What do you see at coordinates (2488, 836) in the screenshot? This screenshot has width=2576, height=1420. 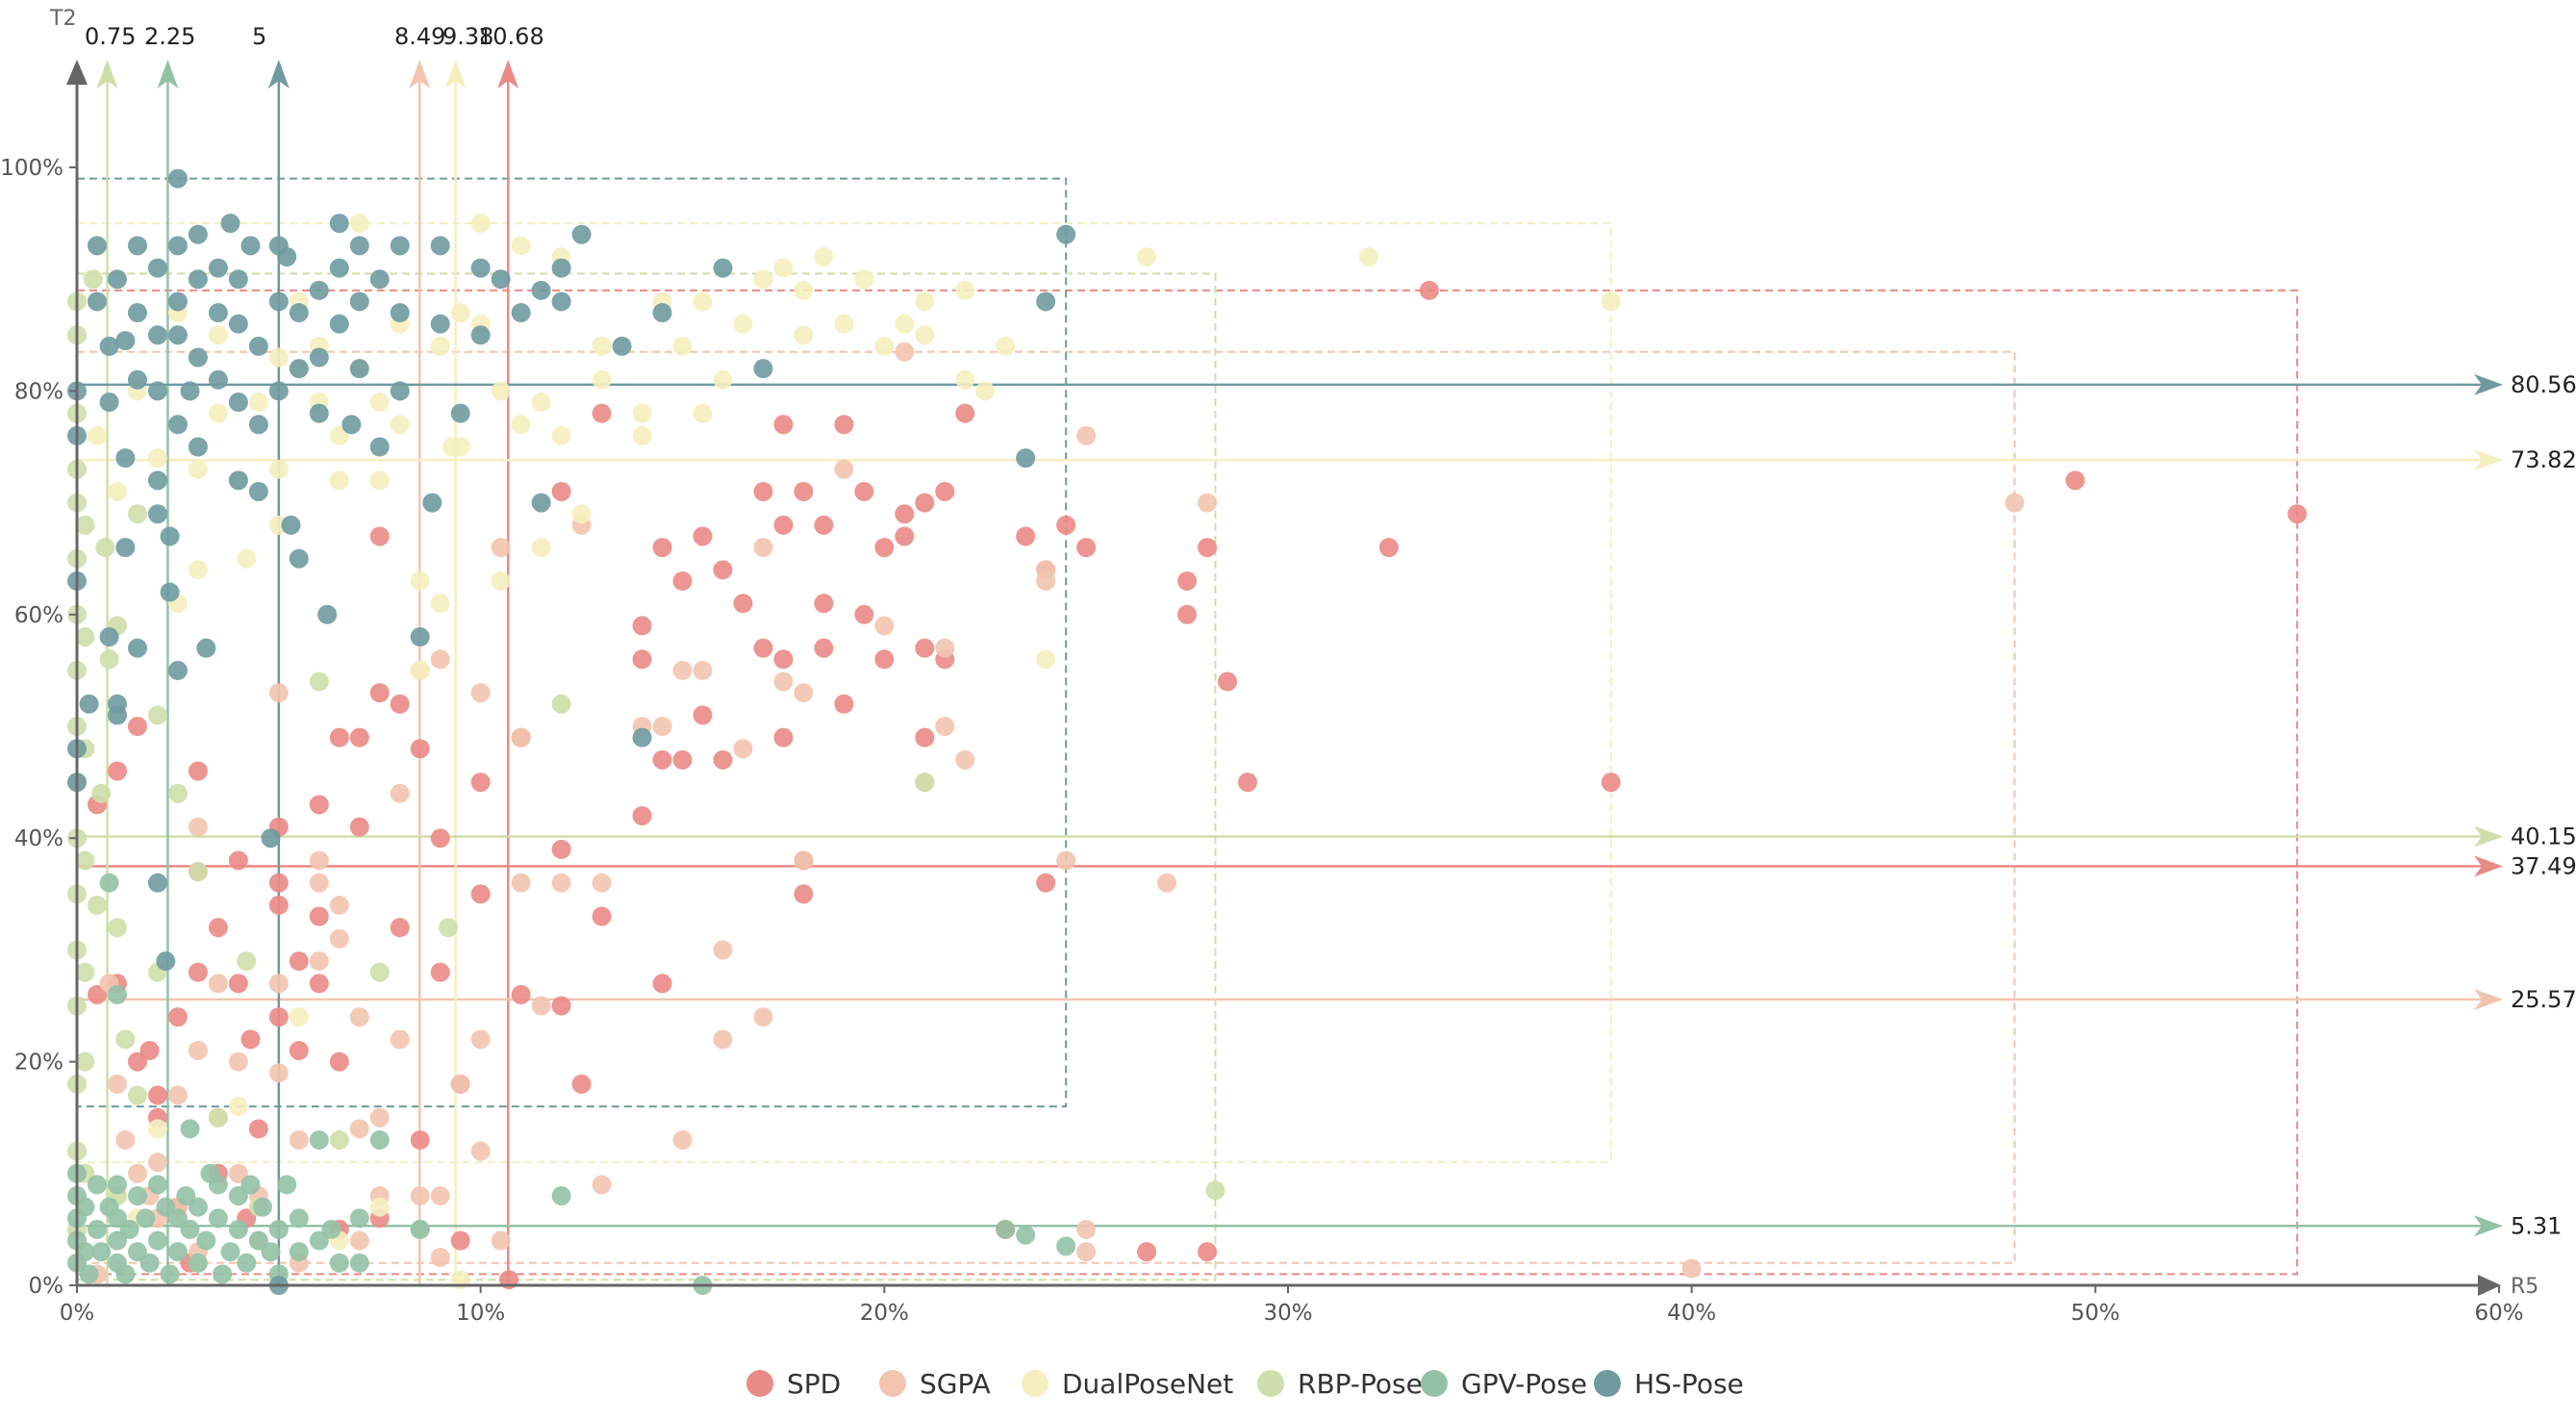 I see `hline-arrow-RBP-Pose` at bounding box center [2488, 836].